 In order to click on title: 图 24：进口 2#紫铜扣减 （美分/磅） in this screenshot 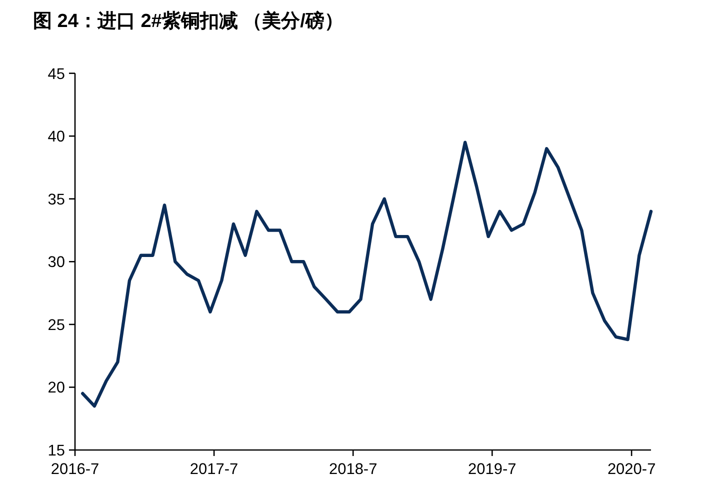, I will do `click(188, 21)`.